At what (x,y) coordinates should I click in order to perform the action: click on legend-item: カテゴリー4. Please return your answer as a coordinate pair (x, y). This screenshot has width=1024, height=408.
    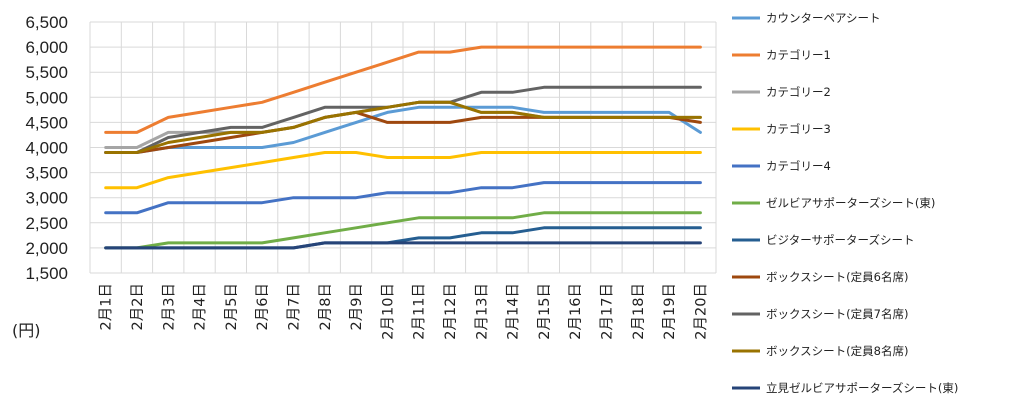
    Looking at the image, I should click on (781, 166).